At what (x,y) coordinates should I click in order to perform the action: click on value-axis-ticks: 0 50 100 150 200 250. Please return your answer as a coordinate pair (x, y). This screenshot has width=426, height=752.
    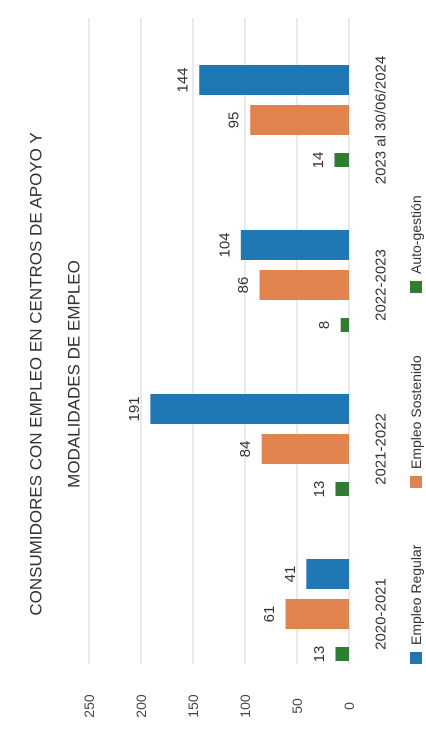
    Looking at the image, I should click on (219, 706).